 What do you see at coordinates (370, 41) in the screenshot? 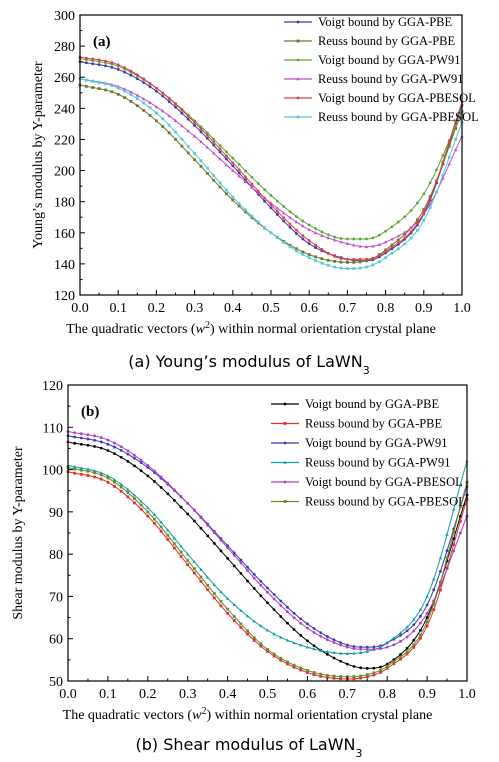
I see `legend-item: Reuss bound by GGA-PBE` at bounding box center [370, 41].